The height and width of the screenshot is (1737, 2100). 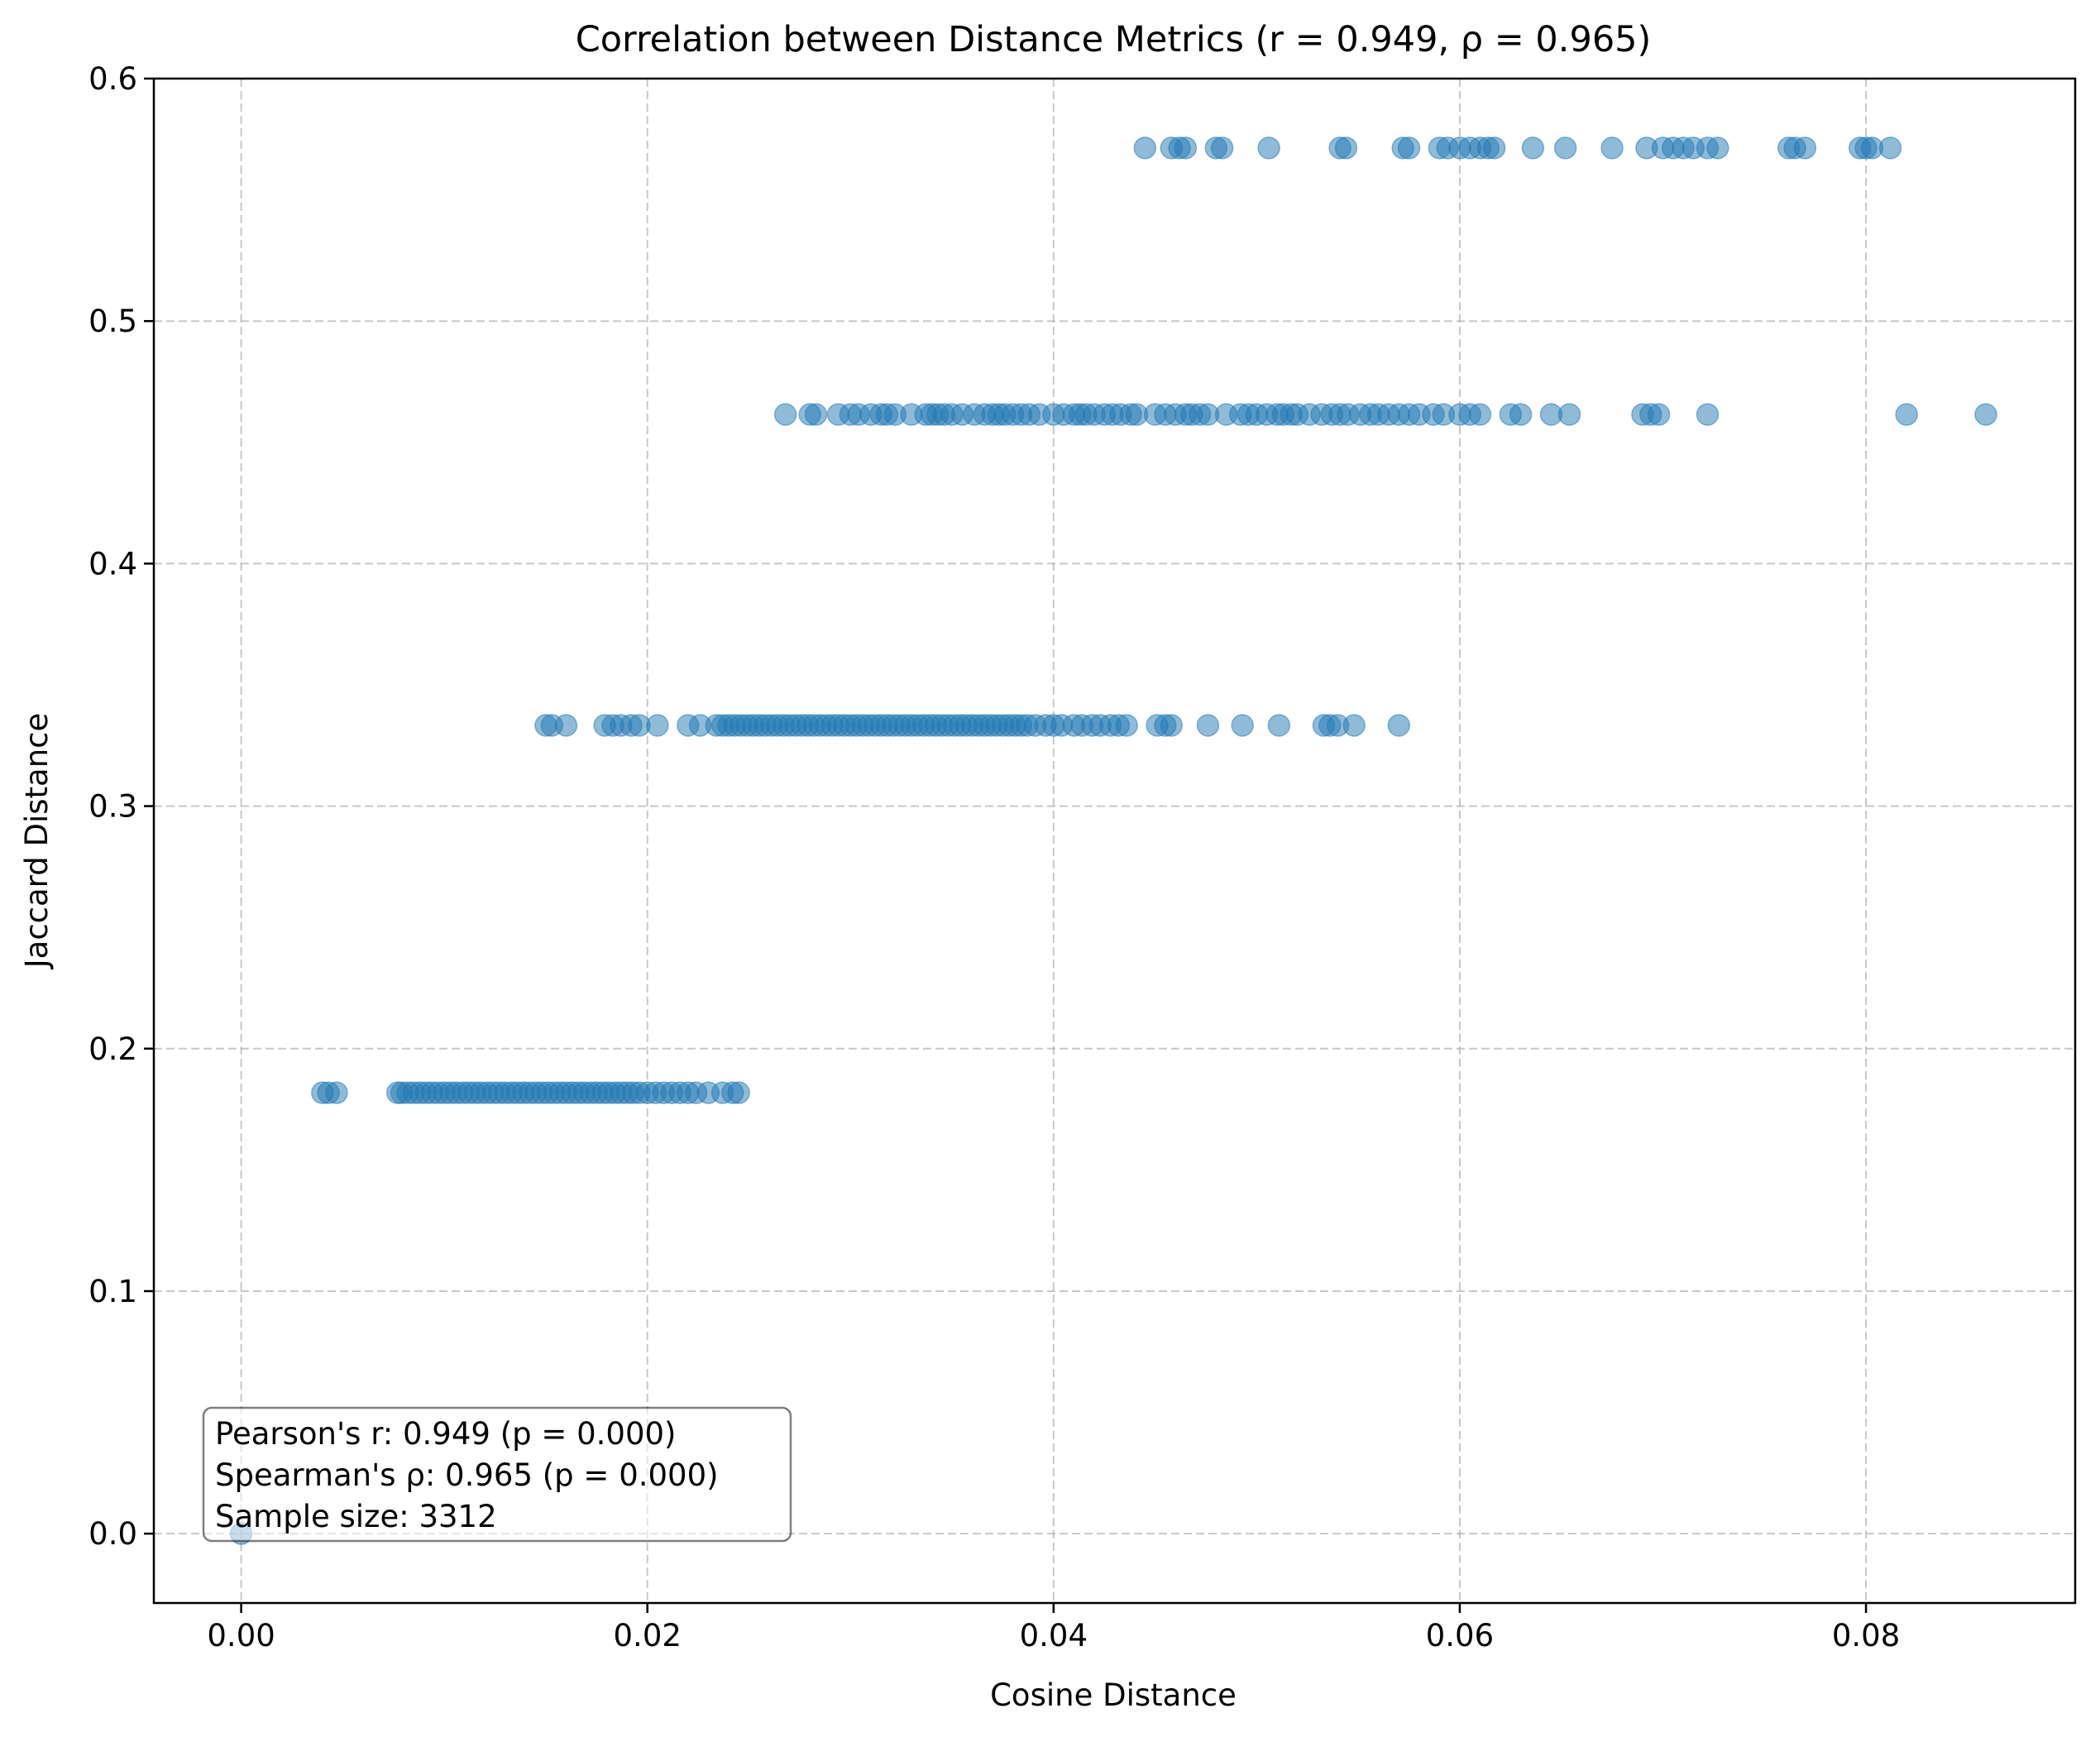 What do you see at coordinates (467, 1475) in the screenshot?
I see `spearman-stat: Spearman's ρ: 0.965 (p = 0.000)` at bounding box center [467, 1475].